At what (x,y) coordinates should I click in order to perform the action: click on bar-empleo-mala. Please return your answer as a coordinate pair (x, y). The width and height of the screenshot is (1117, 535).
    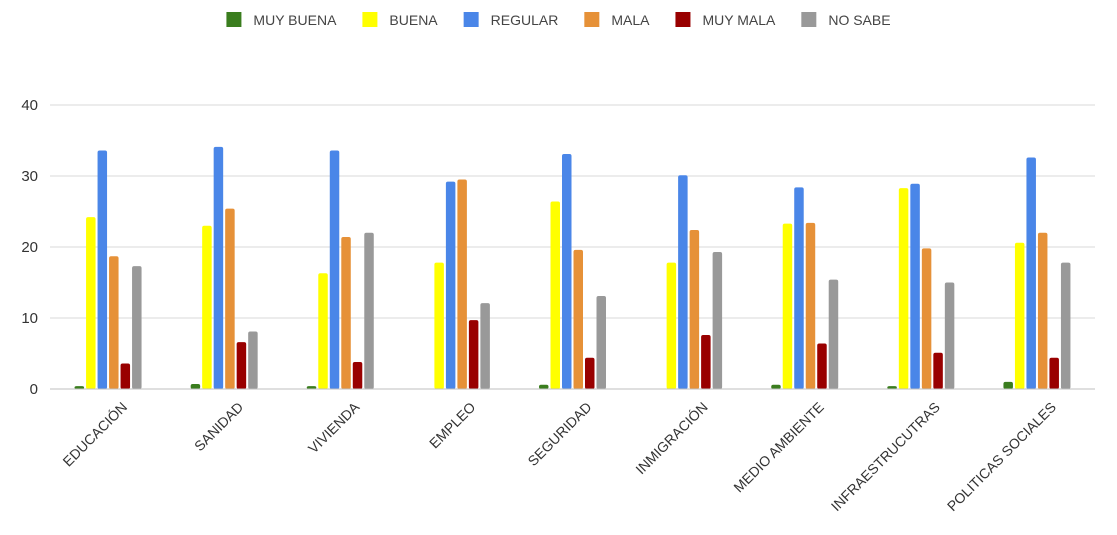
    Looking at the image, I should click on (462, 284).